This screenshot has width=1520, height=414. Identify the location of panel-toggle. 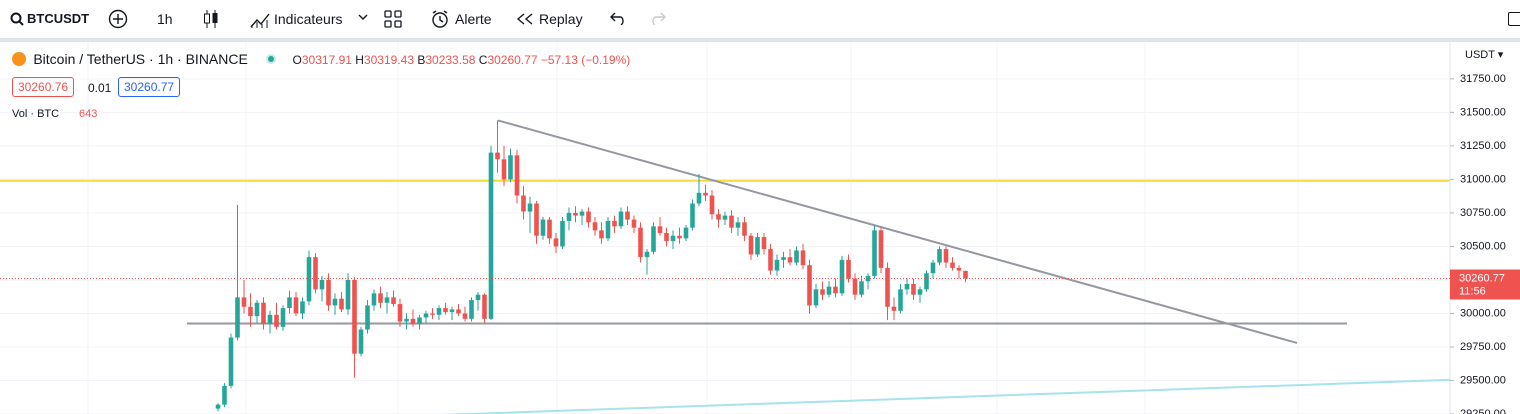
(1514, 19).